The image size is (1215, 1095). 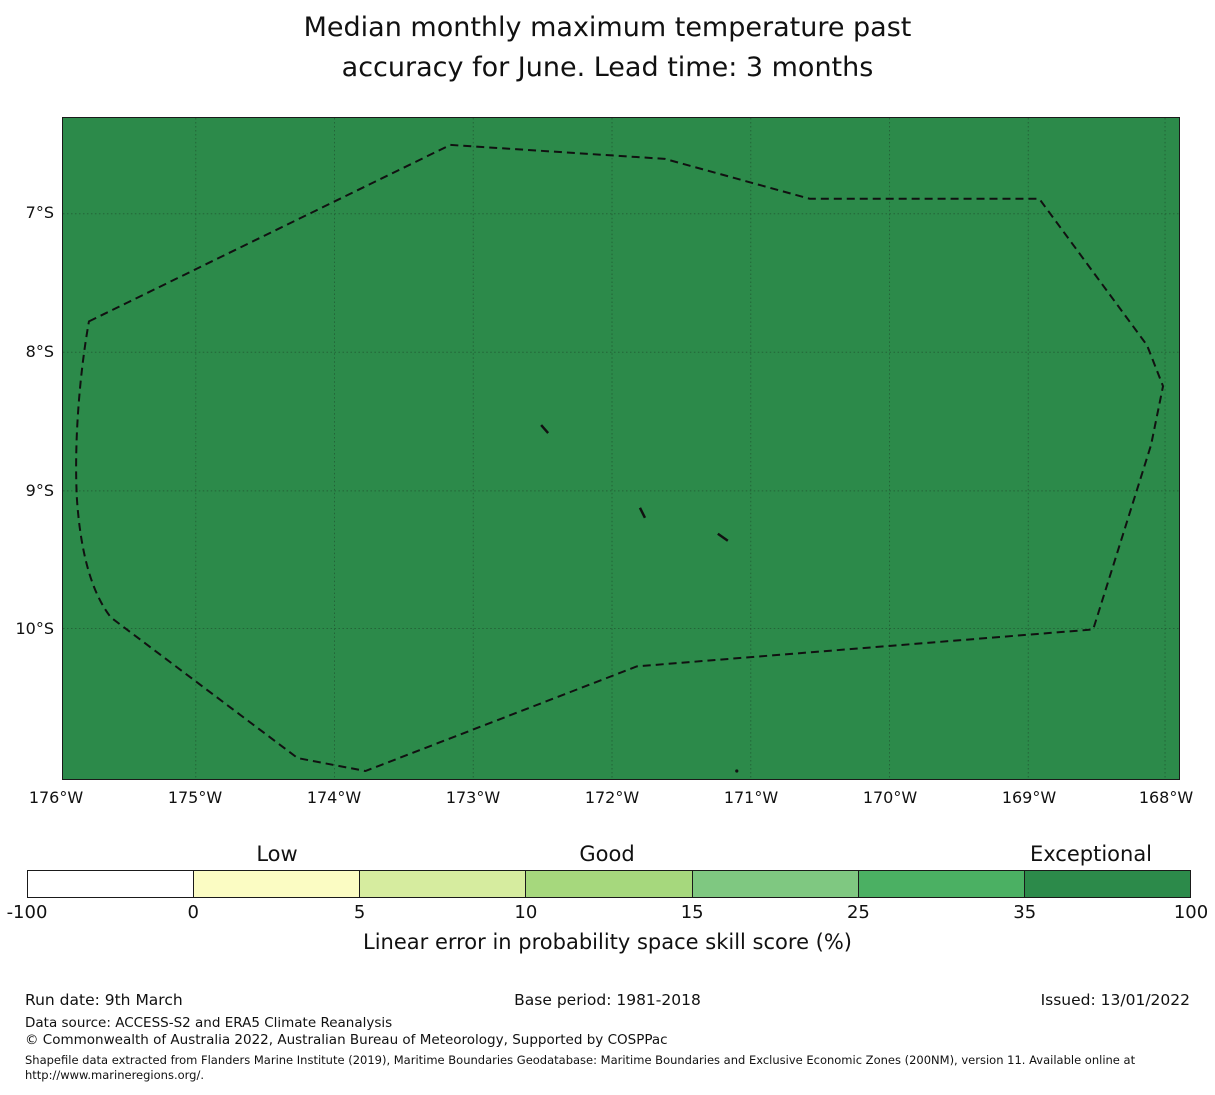 What do you see at coordinates (607, 27) in the screenshot?
I see `figure-title-line1: Median monthly maximum temperature past` at bounding box center [607, 27].